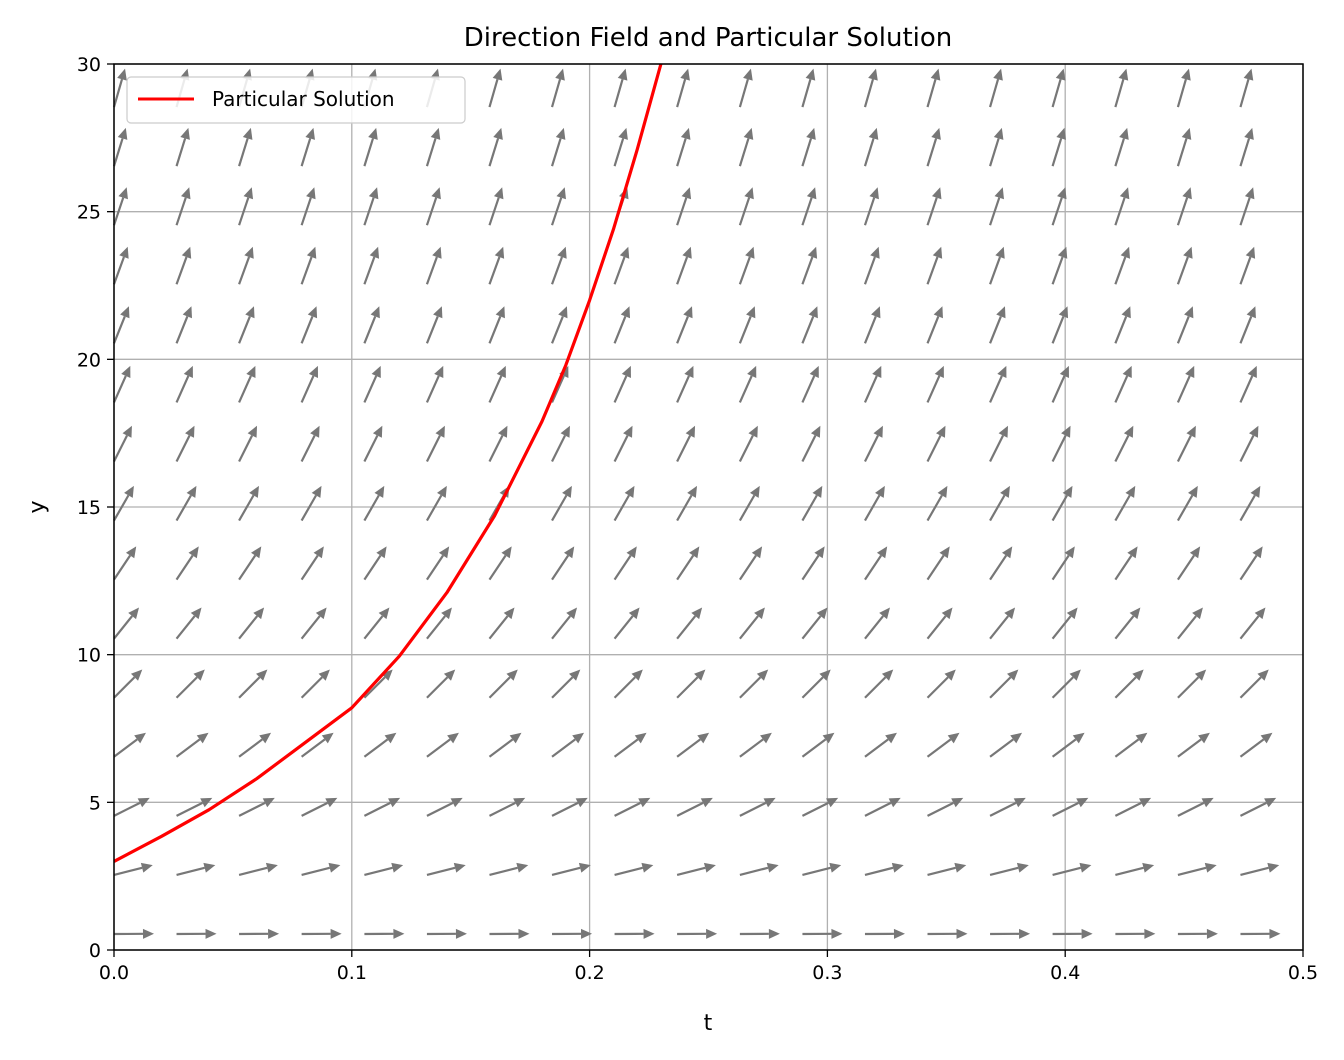 The height and width of the screenshot is (1060, 1344). What do you see at coordinates (37, 506) in the screenshot?
I see `y-axis-label: y` at bounding box center [37, 506].